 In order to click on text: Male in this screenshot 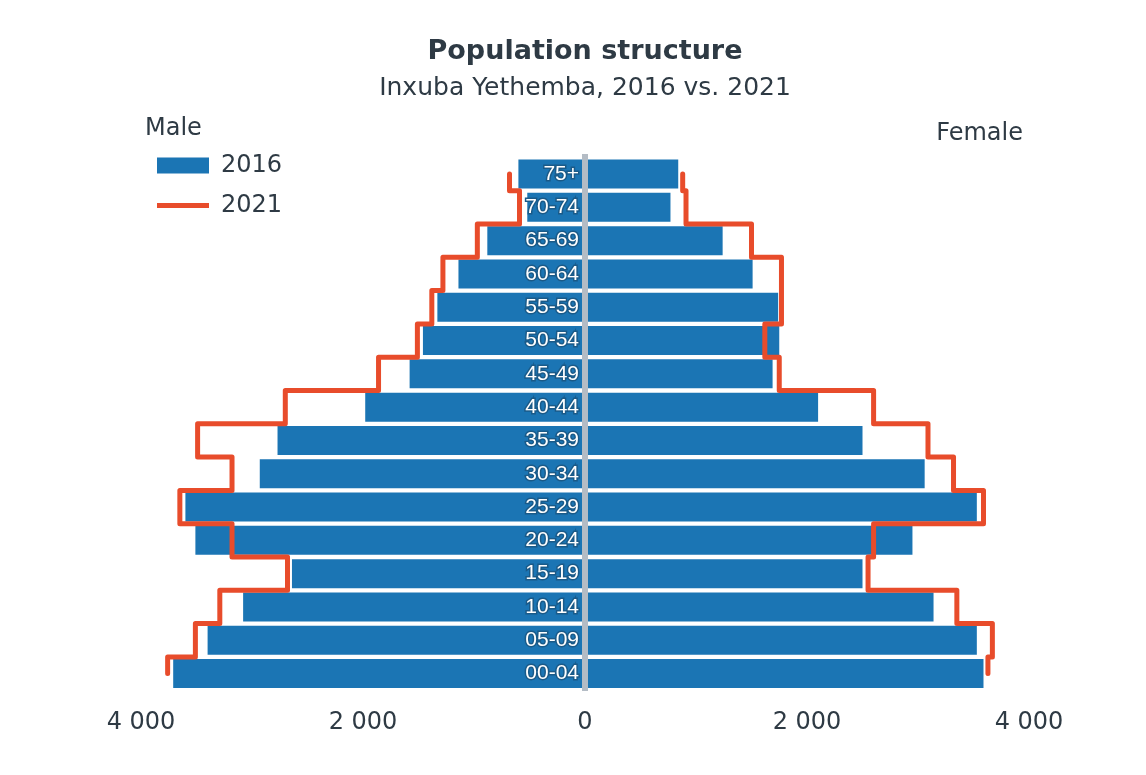, I will do `click(173, 126)`.